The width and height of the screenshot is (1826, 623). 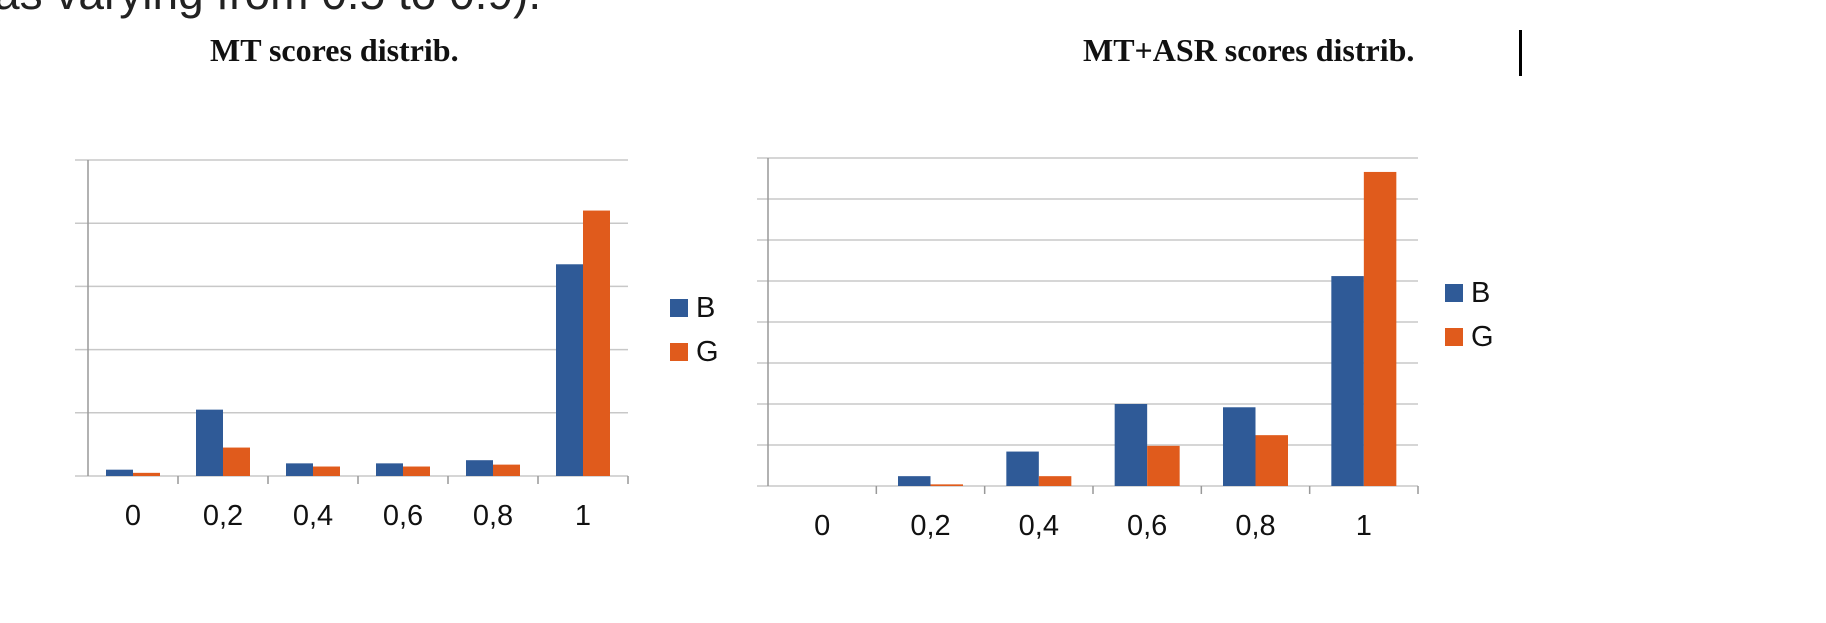 I want to click on text-cursor, so click(x=1520, y=53).